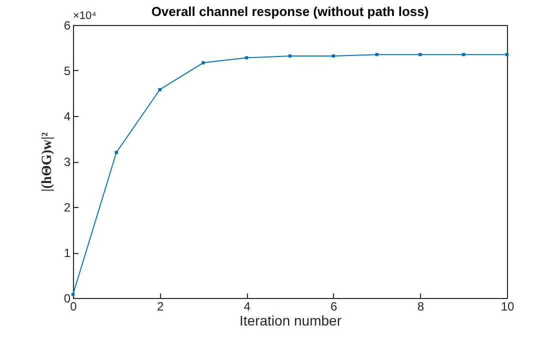  Describe the element at coordinates (160, 307) in the screenshot. I see `x-tick-label: 2` at that location.